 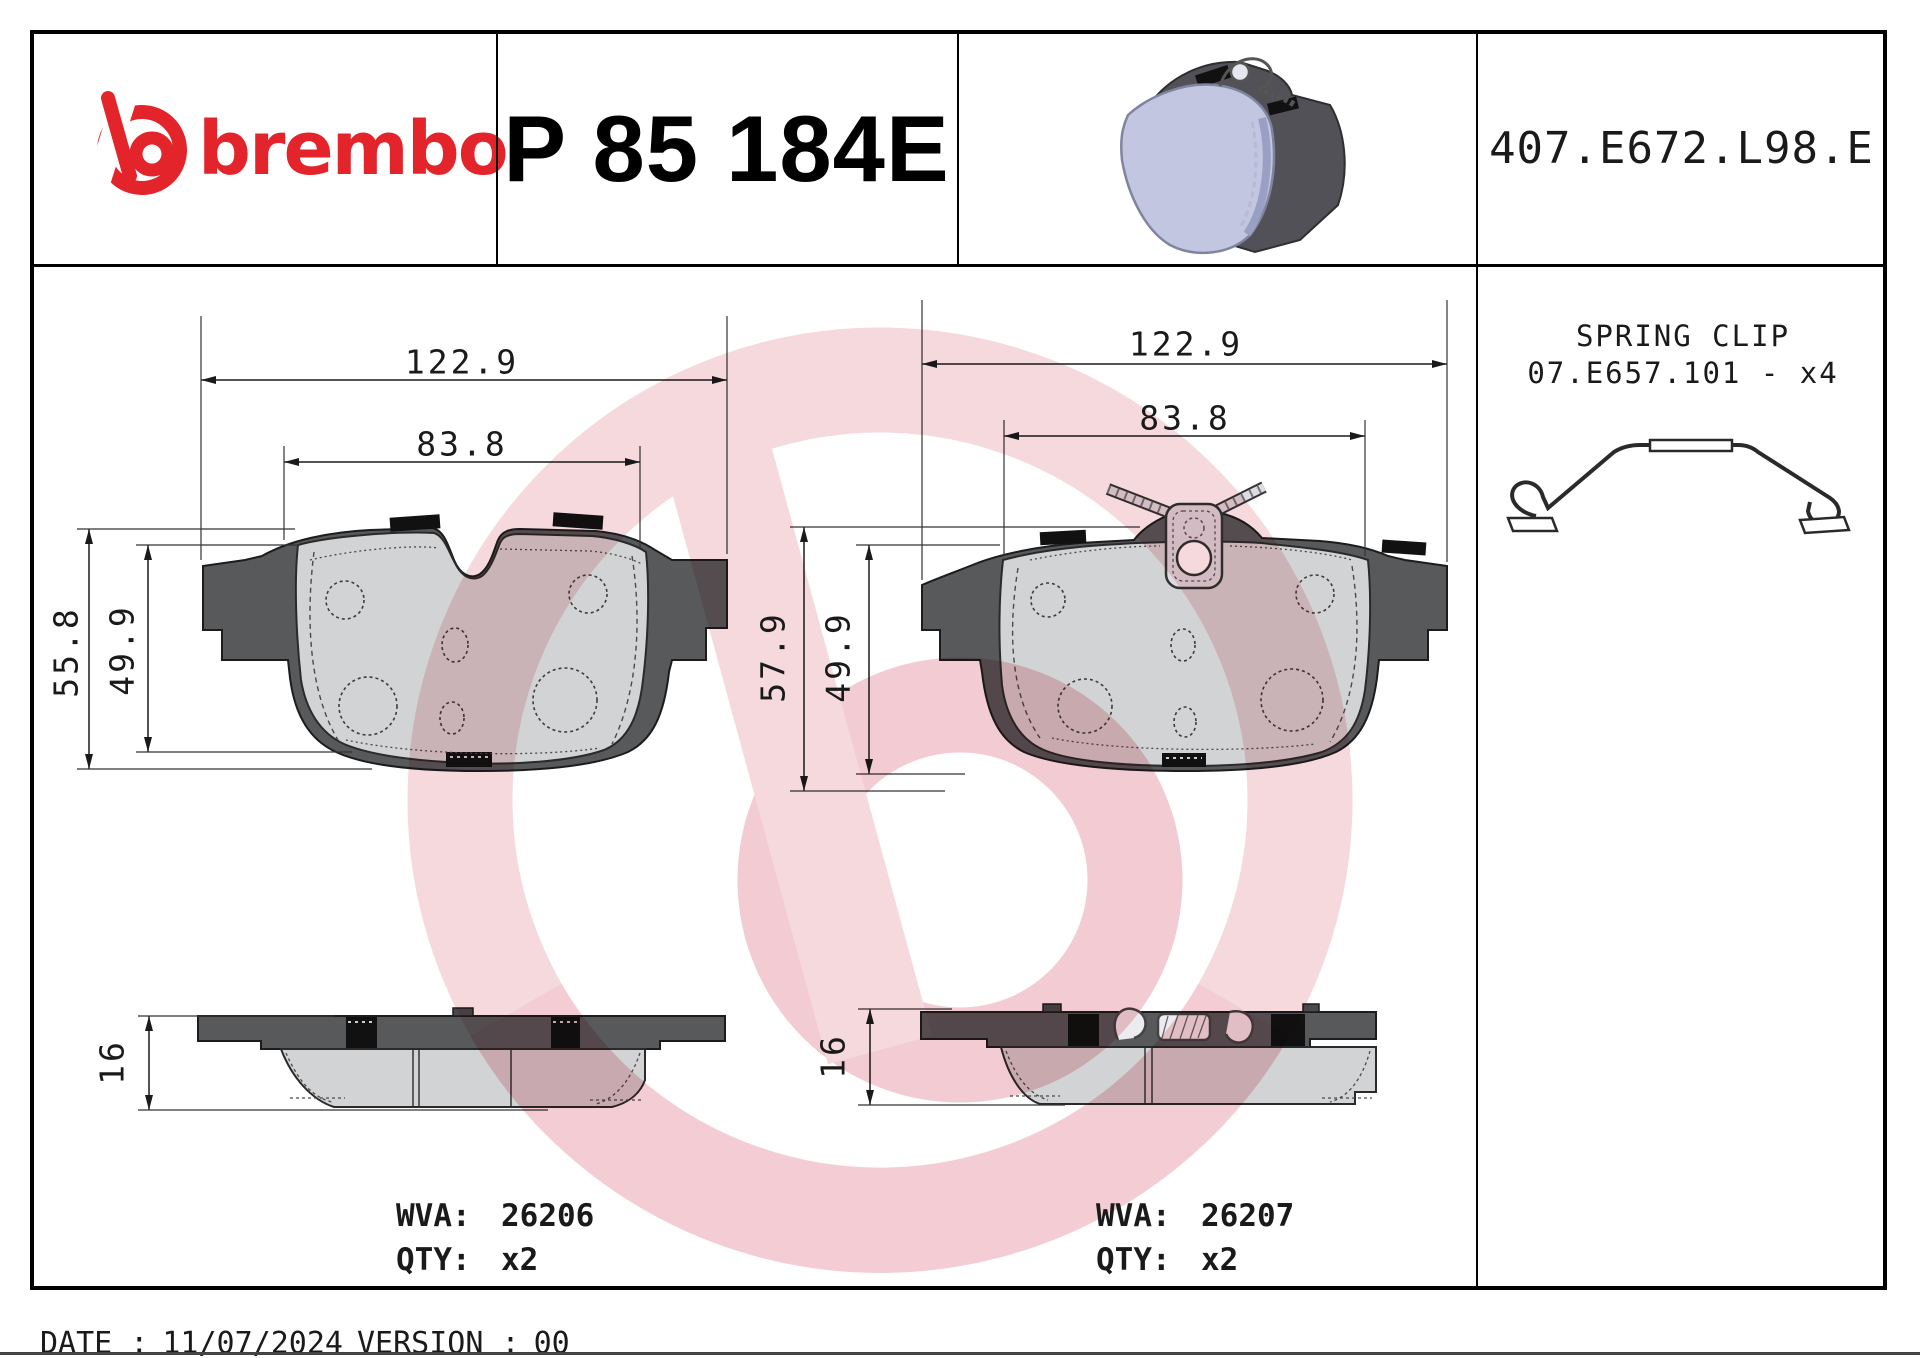 I want to click on spring-clip-code: 07.E657.101 - x4, so click(x=1683, y=373).